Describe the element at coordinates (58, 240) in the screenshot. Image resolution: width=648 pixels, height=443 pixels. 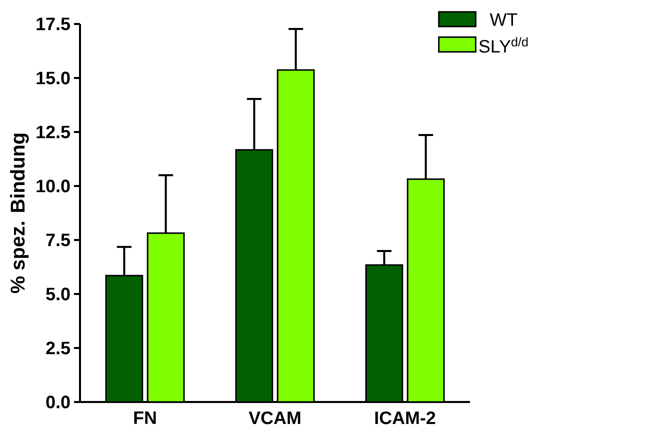
I see `y-tick-label: 7.5` at that location.